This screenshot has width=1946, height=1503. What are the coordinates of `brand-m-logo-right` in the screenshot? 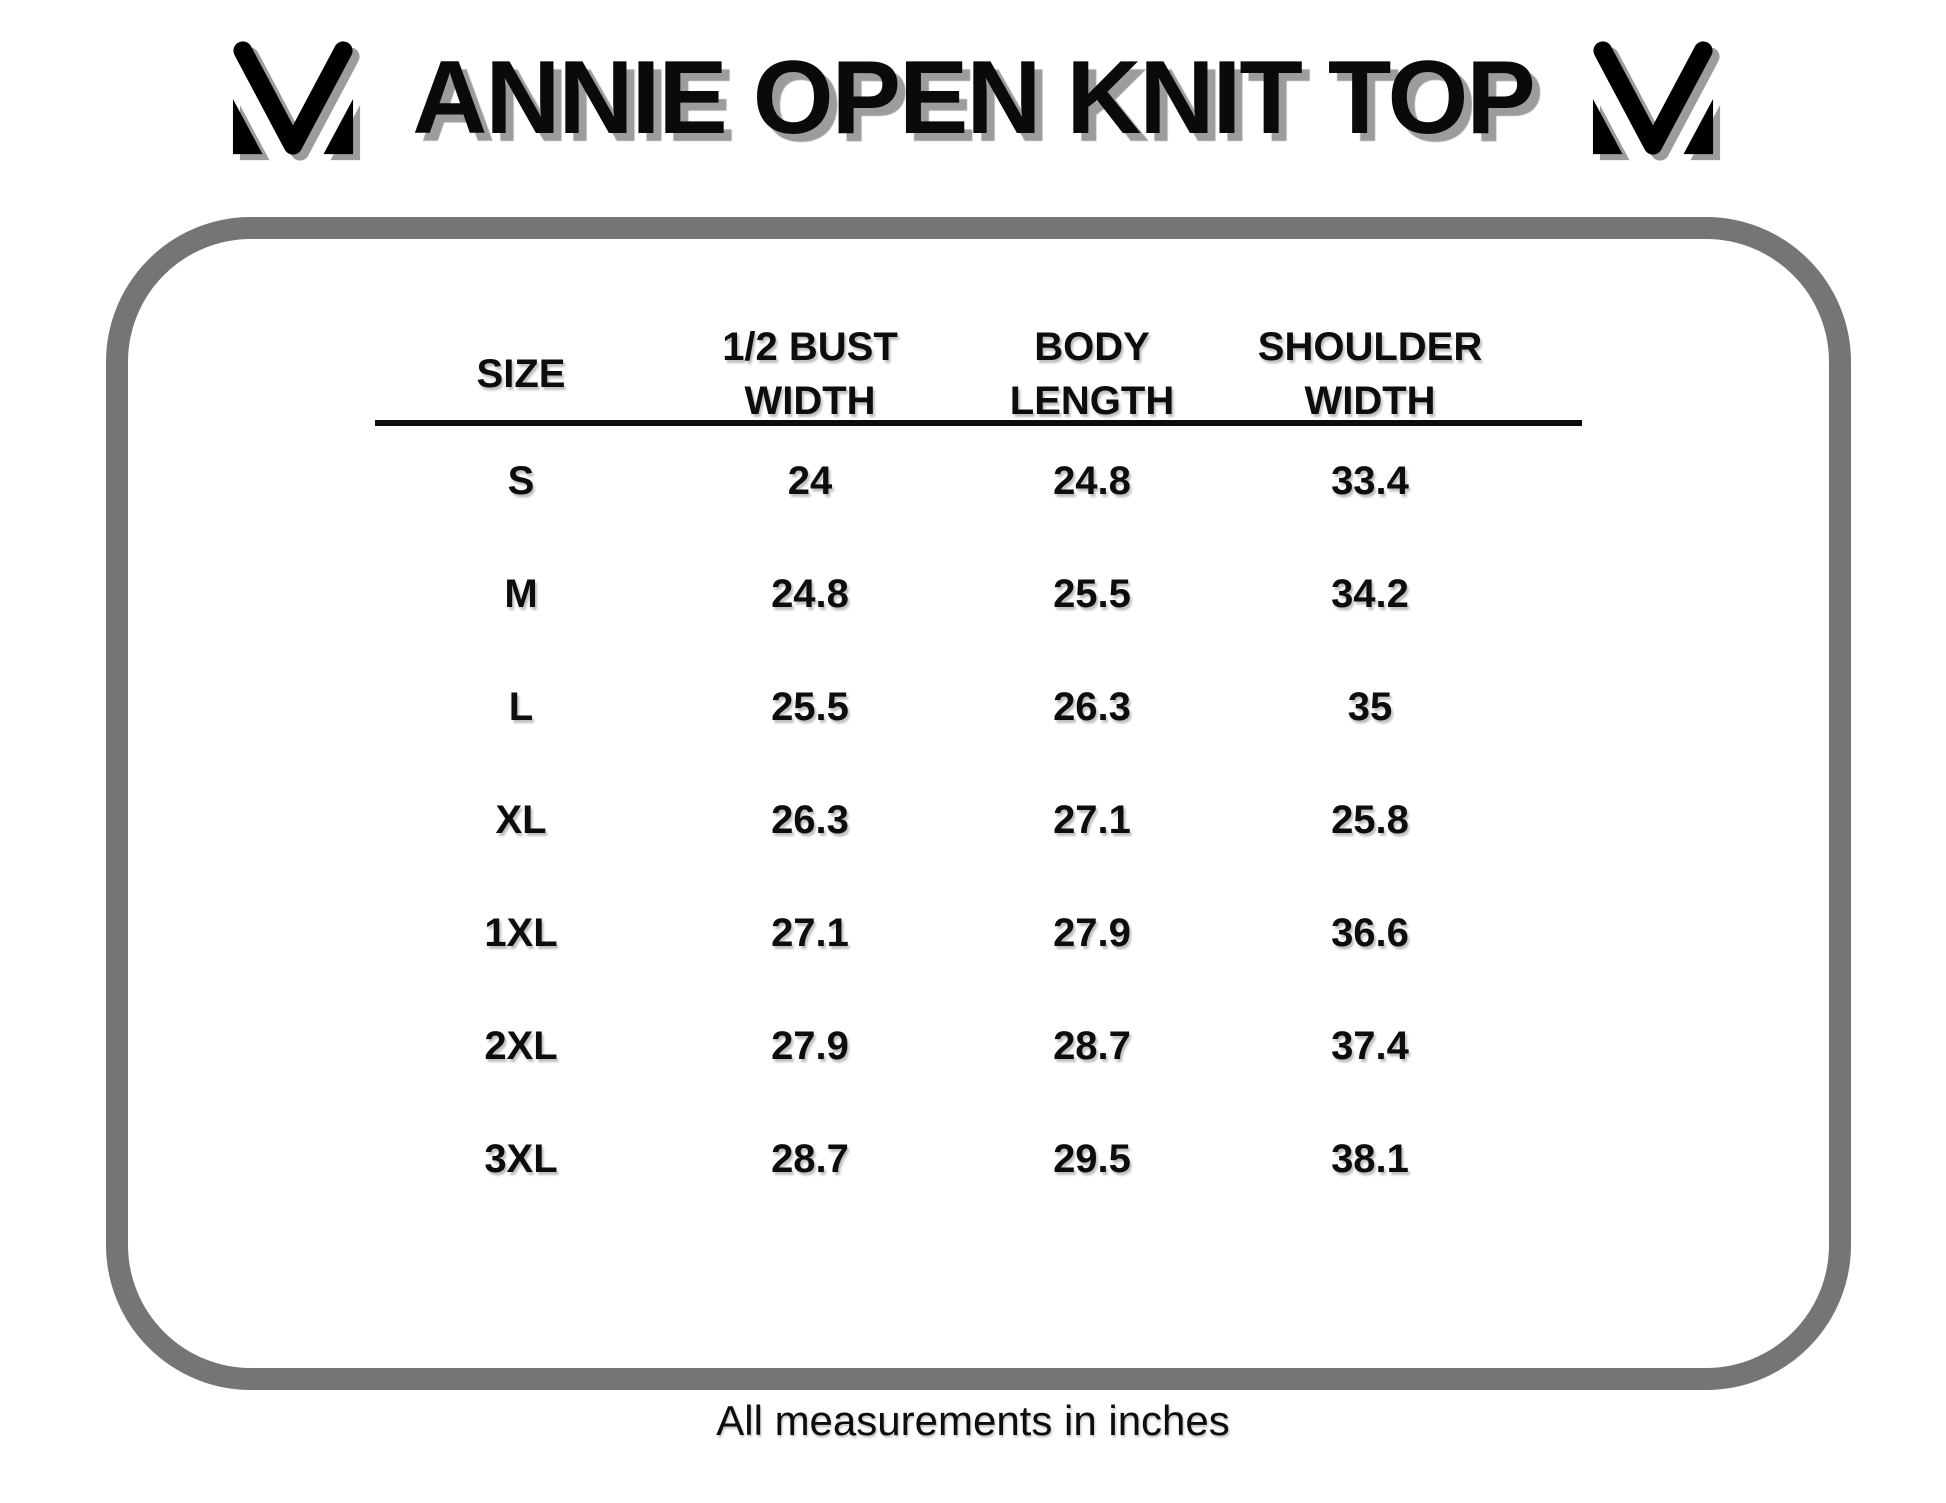 It's located at (1652, 98).